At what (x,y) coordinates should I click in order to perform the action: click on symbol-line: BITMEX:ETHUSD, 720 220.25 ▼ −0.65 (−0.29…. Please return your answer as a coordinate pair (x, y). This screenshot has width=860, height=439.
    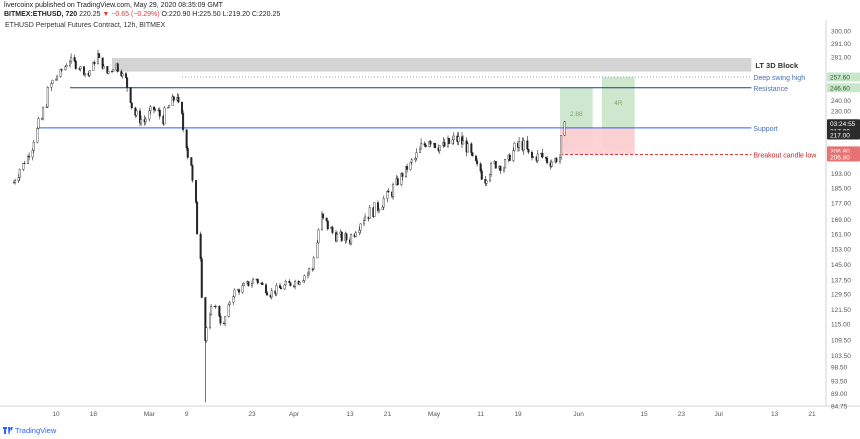
    Looking at the image, I should click on (142, 14).